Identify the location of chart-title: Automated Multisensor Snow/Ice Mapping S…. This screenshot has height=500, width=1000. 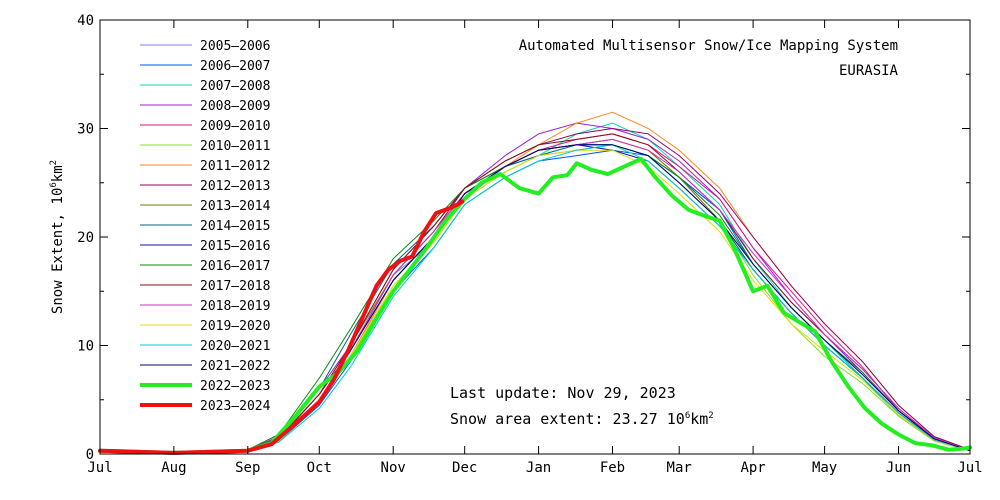
(708, 46).